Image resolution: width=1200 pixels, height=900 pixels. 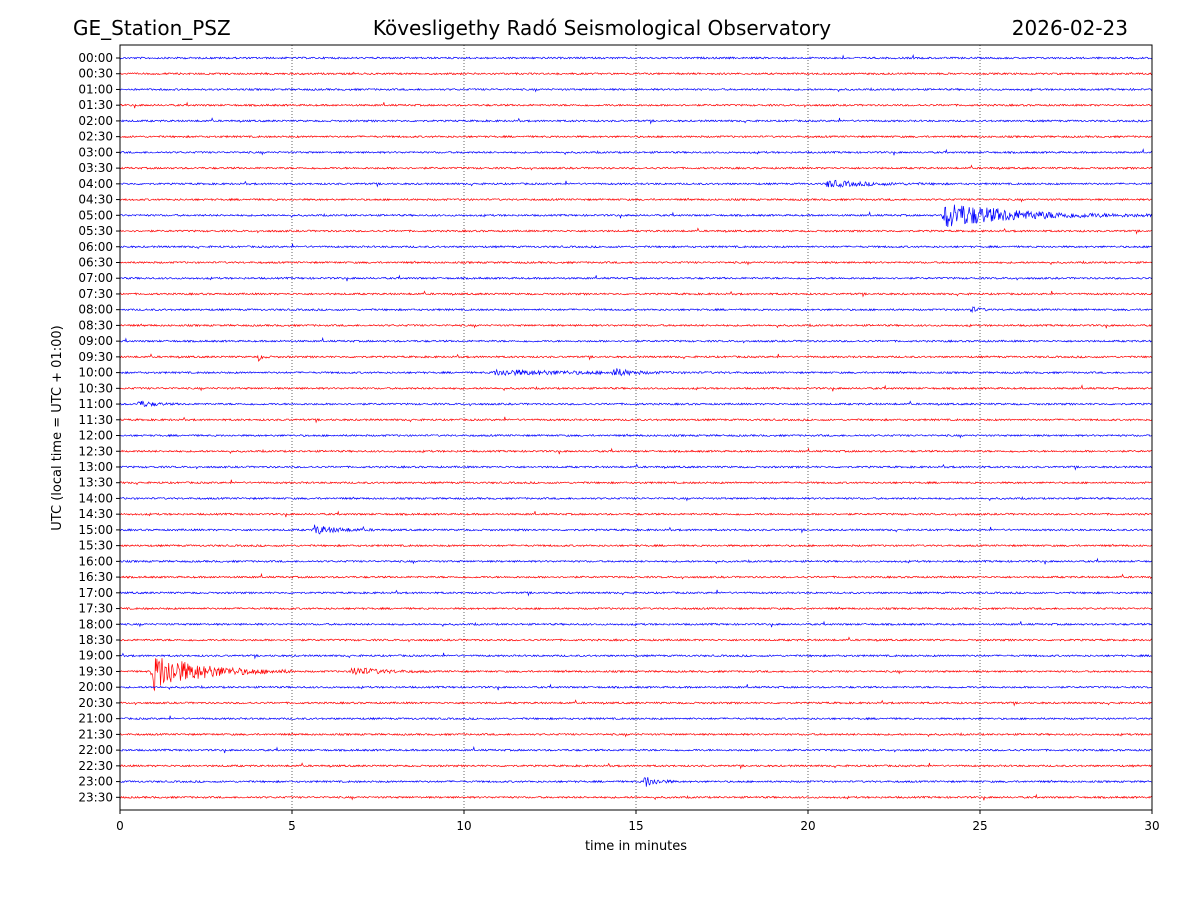 What do you see at coordinates (636, 499) in the screenshot?
I see `trace-14:00` at bounding box center [636, 499].